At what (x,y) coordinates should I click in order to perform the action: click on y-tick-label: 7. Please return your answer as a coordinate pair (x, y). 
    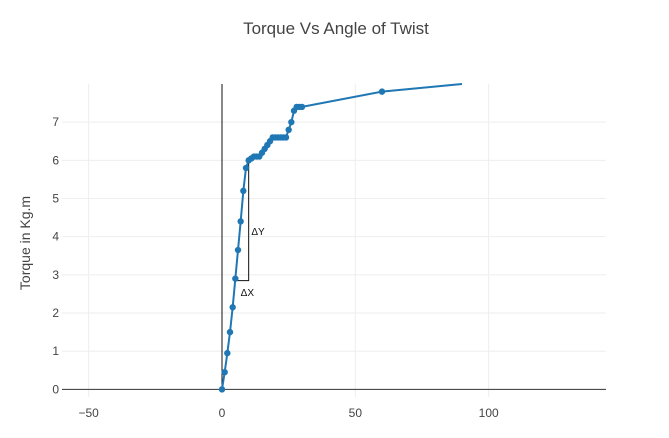
    Looking at the image, I should click on (55, 122).